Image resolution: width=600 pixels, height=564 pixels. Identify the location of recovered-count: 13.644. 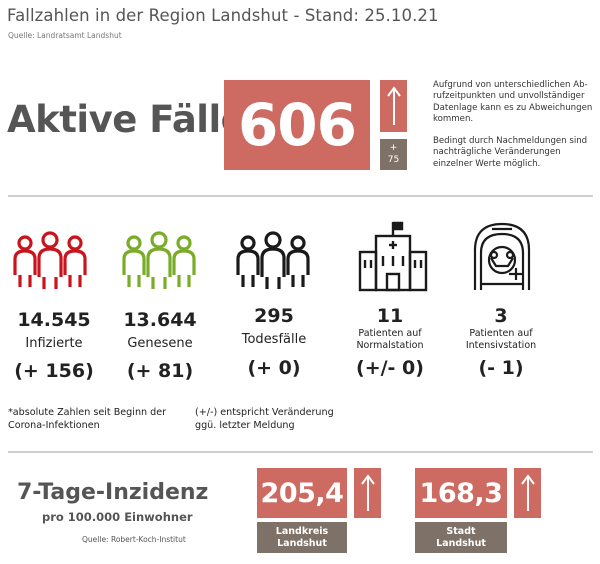
(160, 320).